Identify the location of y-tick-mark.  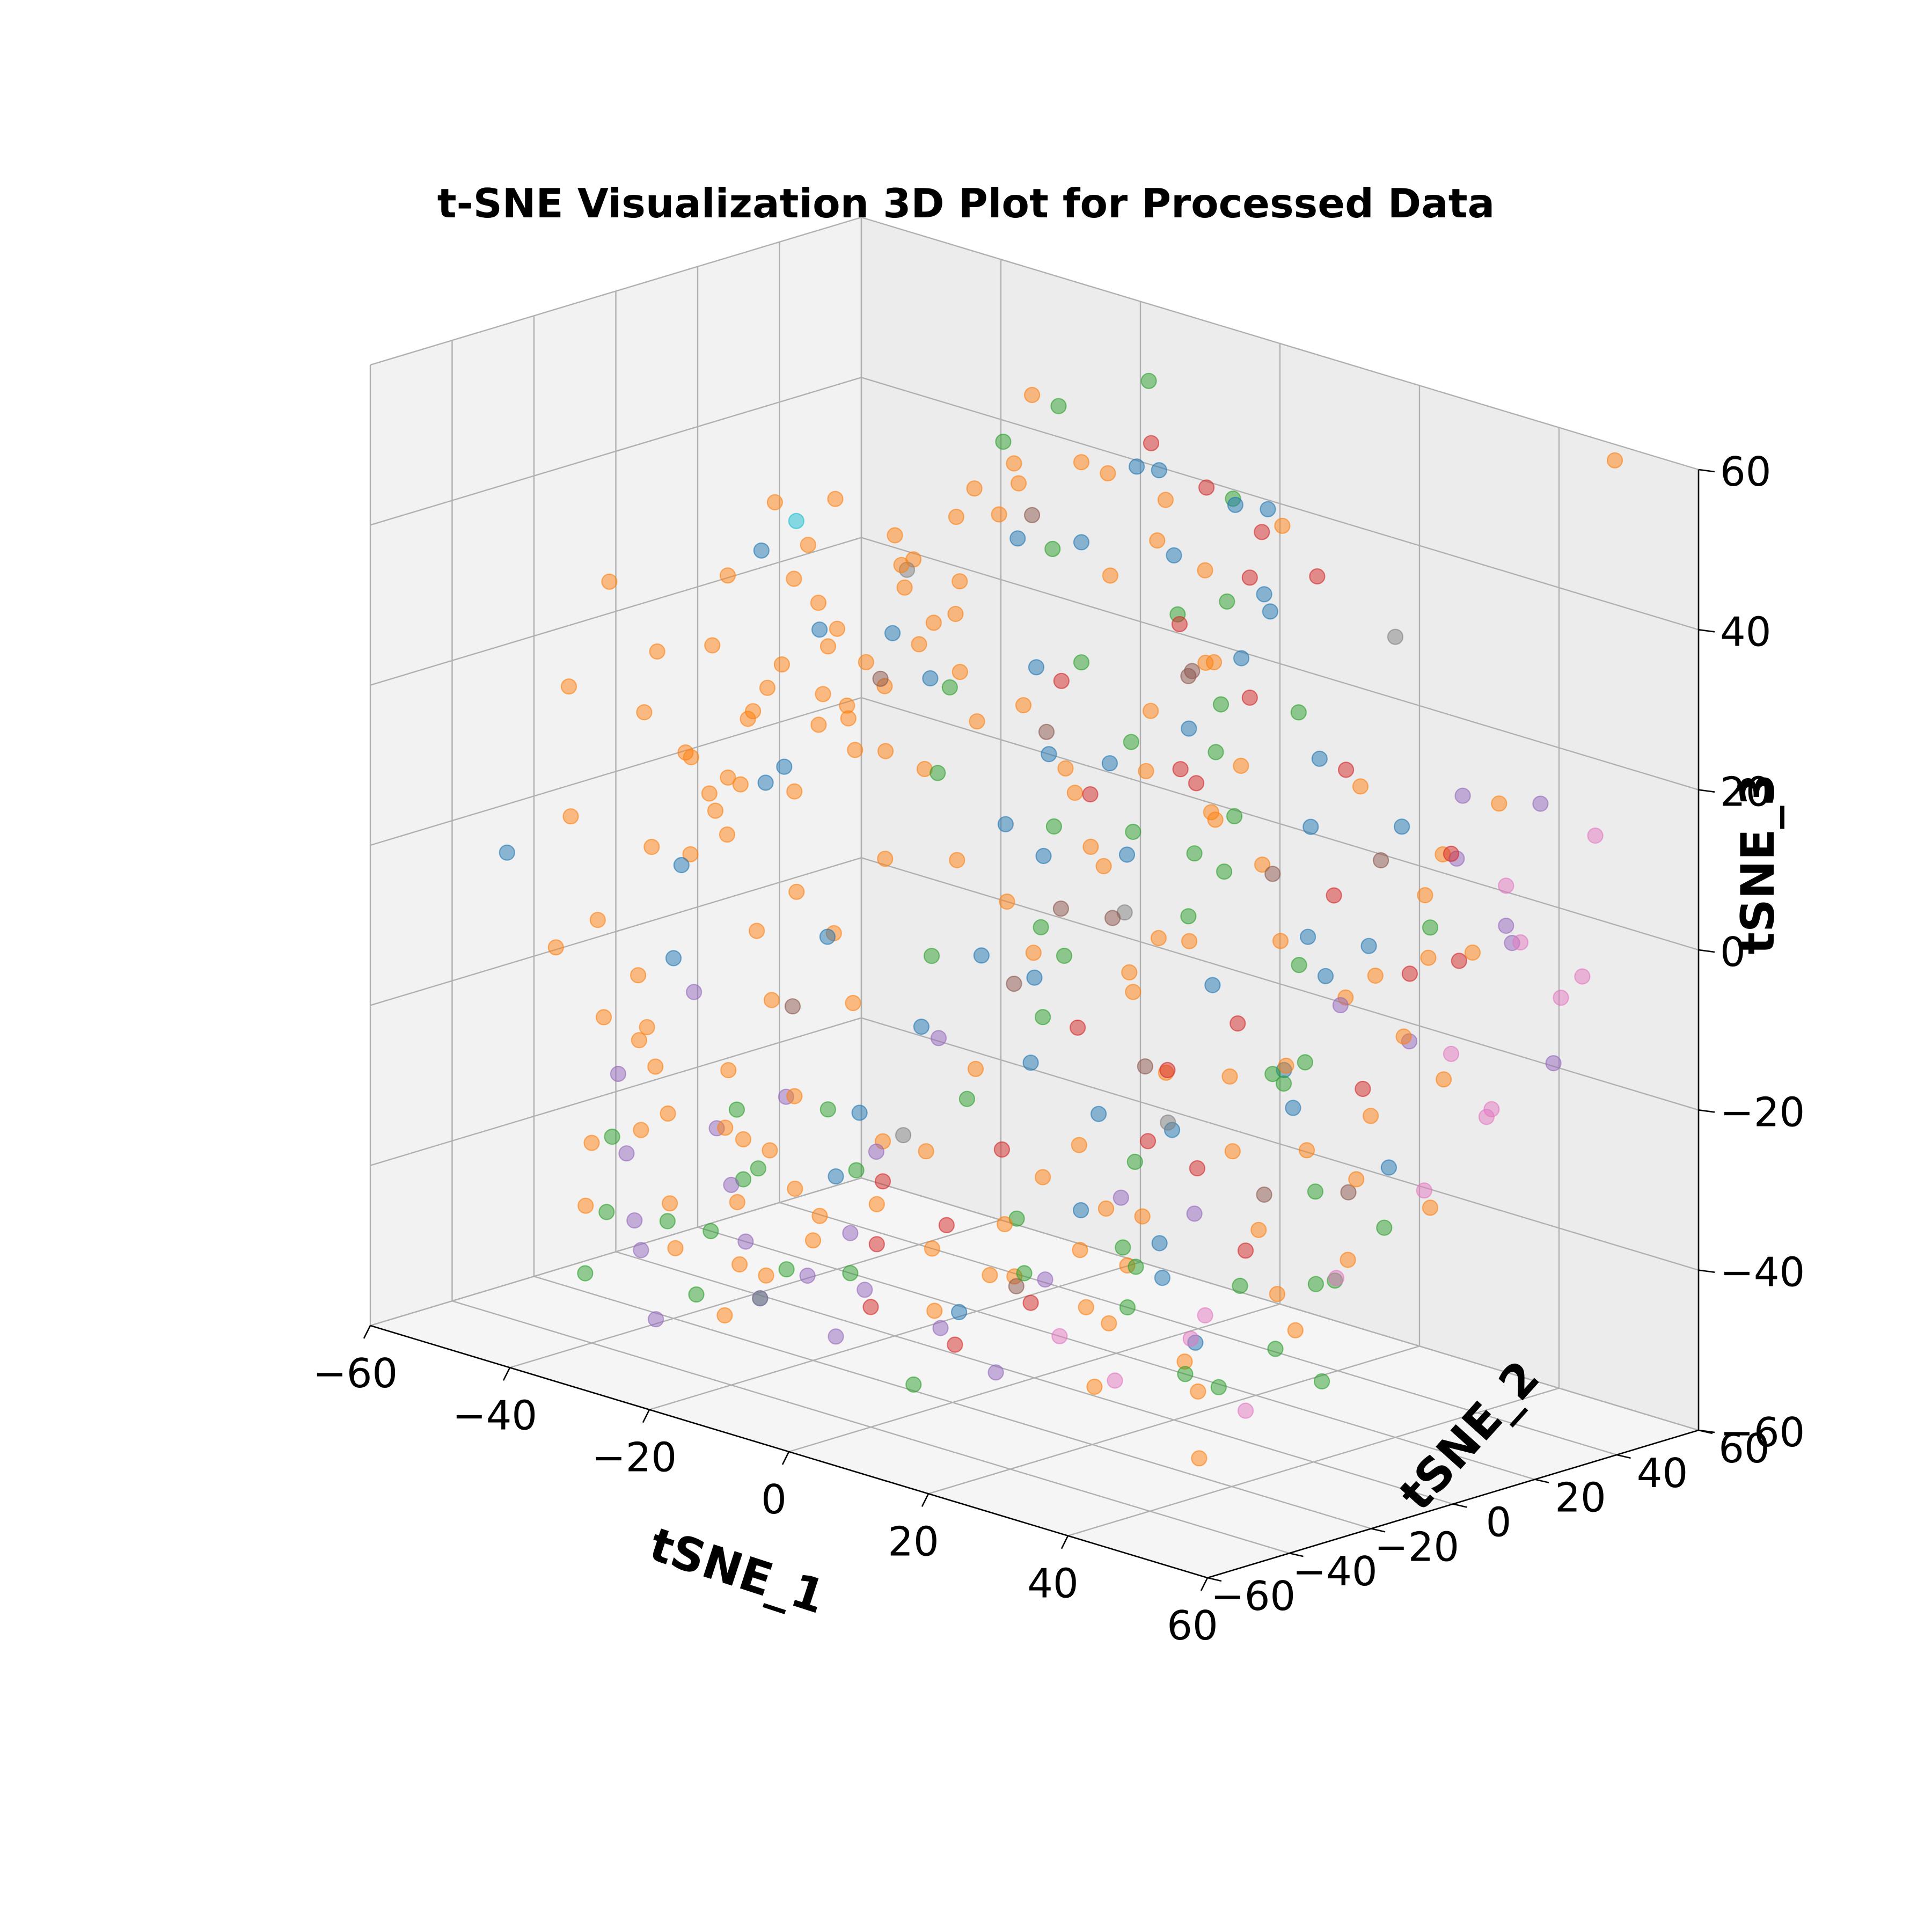
(1705, 1432).